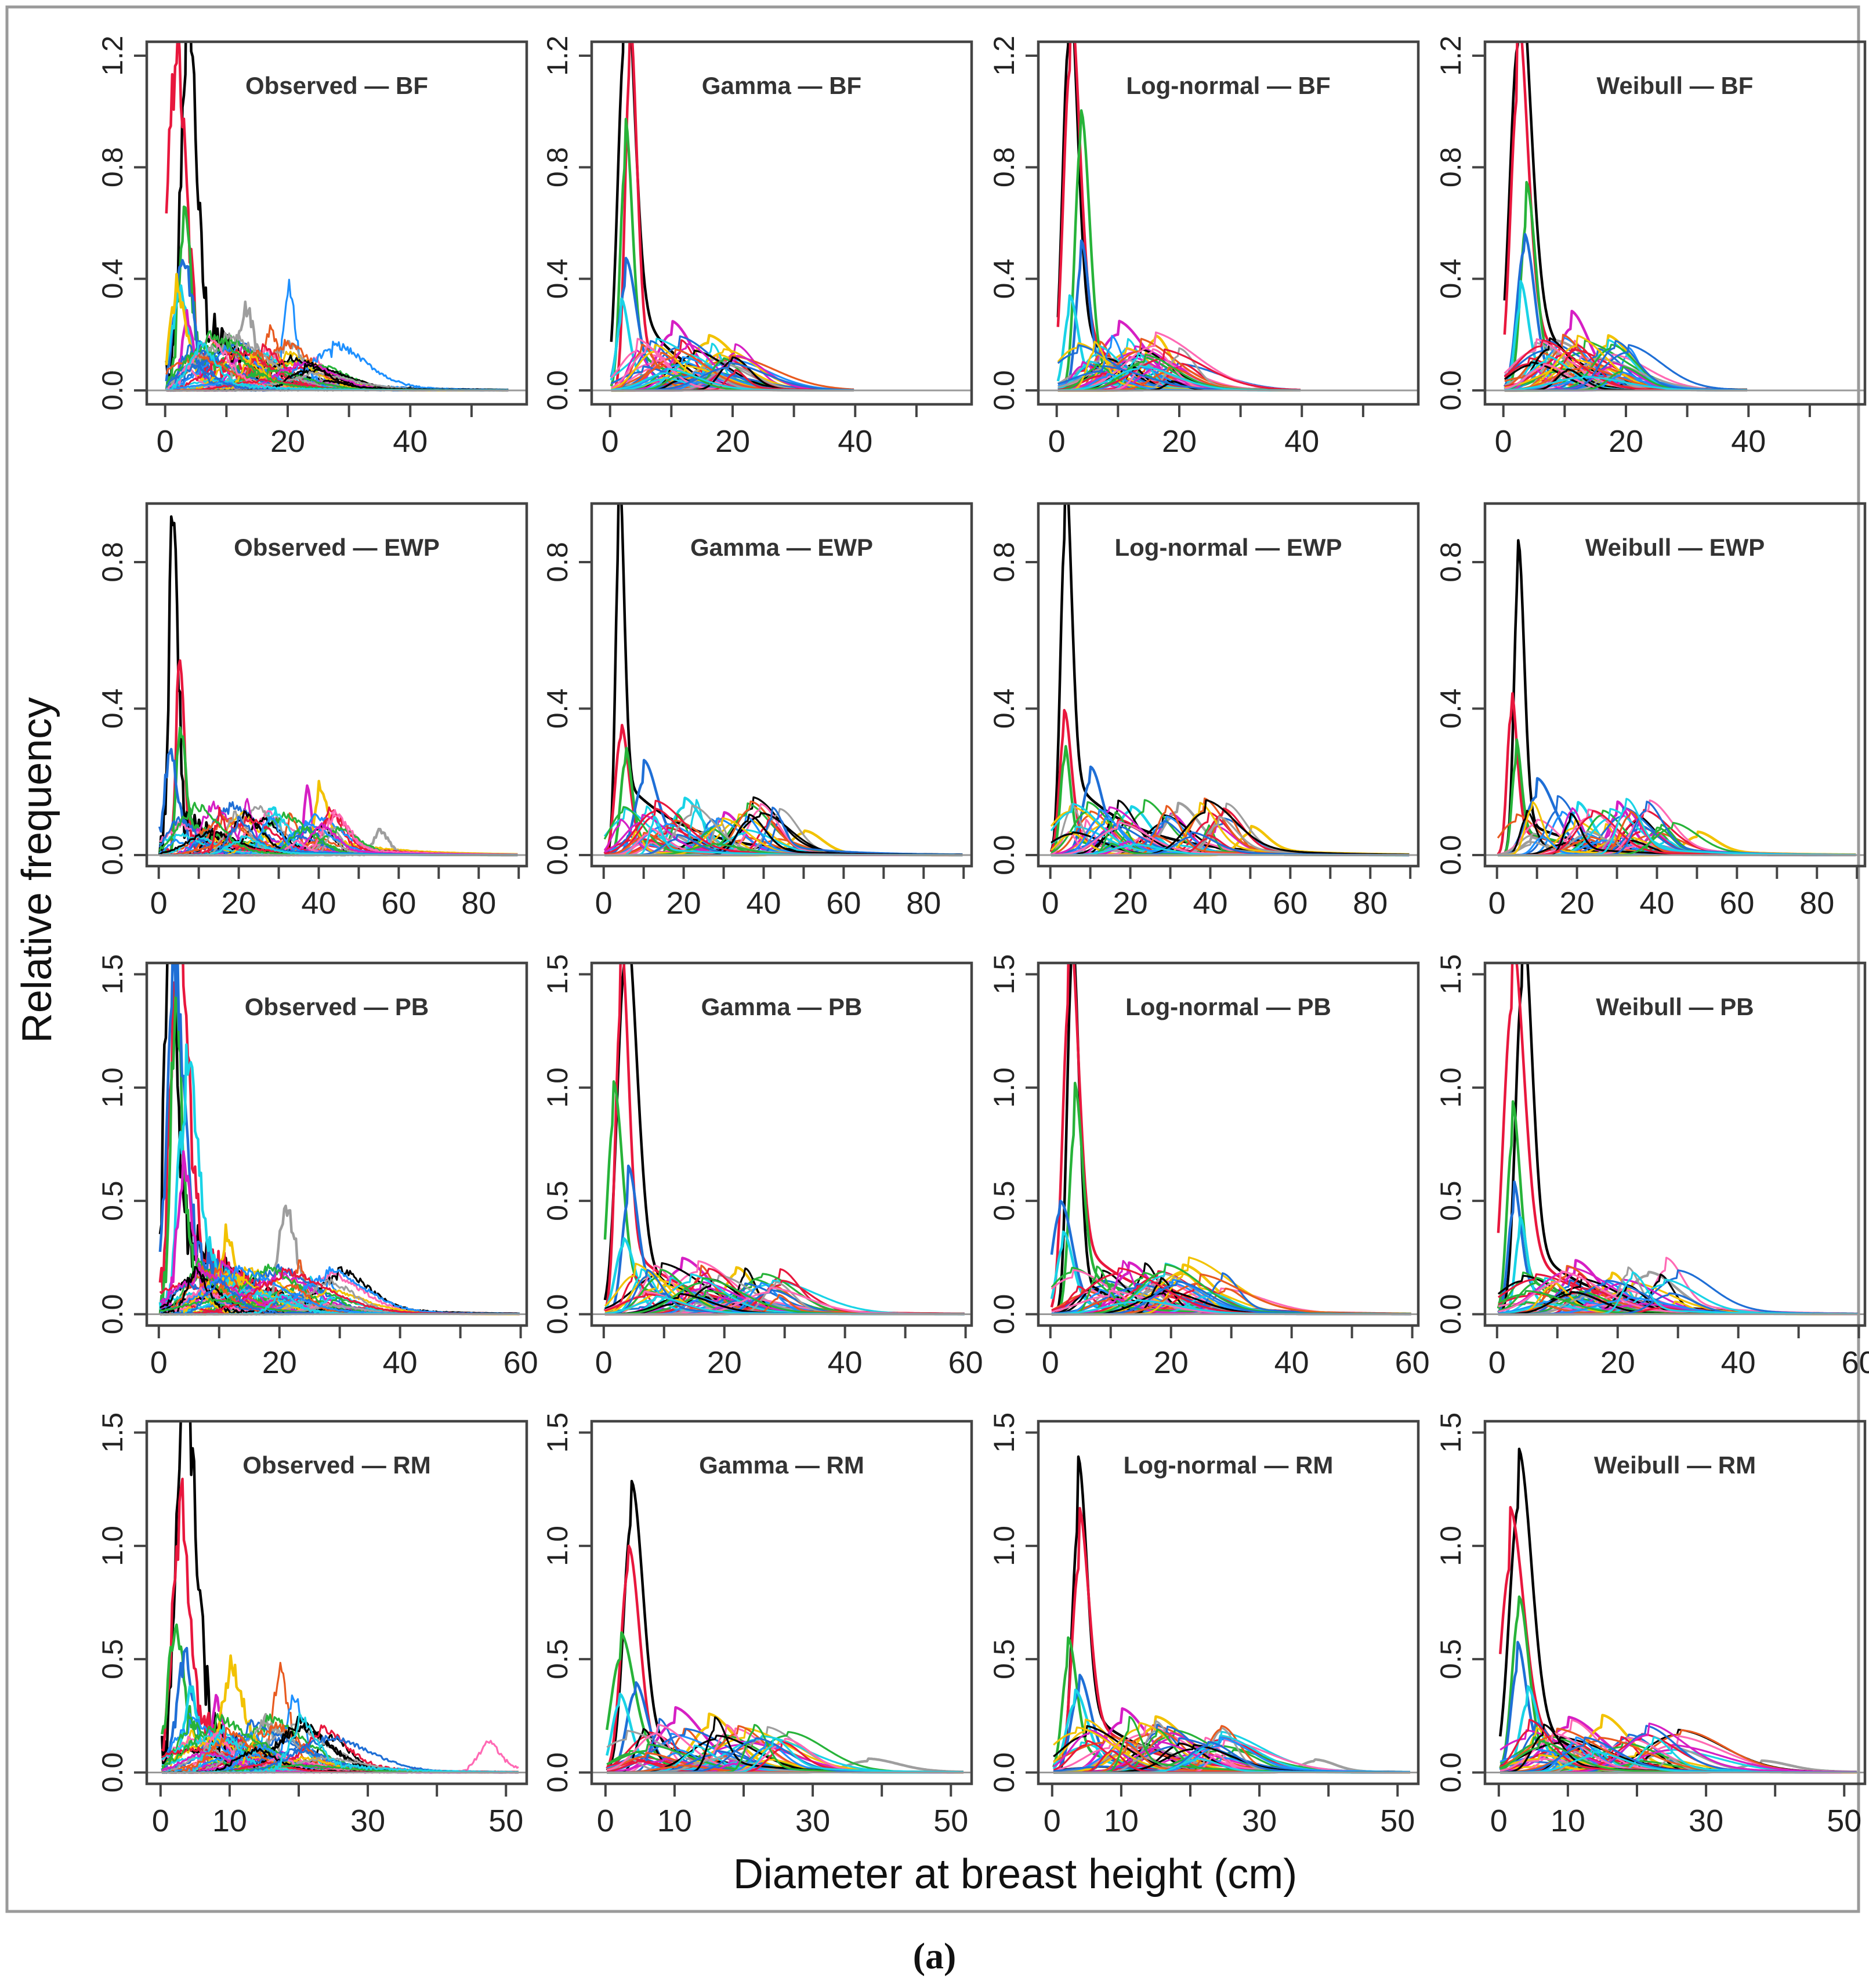 The image size is (1869, 1988). Describe the element at coordinates (337, 1007) in the screenshot. I see `panel-title: Observed — PB` at that location.